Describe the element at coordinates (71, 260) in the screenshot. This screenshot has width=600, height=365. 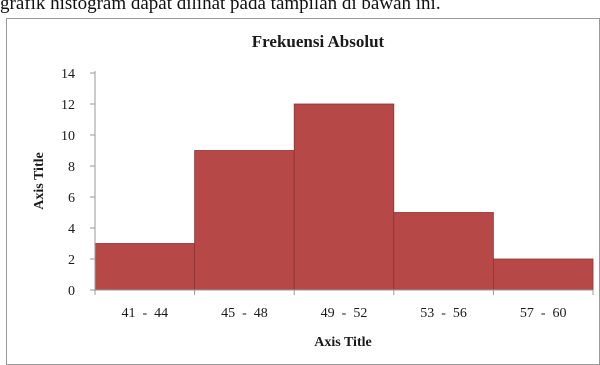
I see `y-tick-label: 2` at that location.